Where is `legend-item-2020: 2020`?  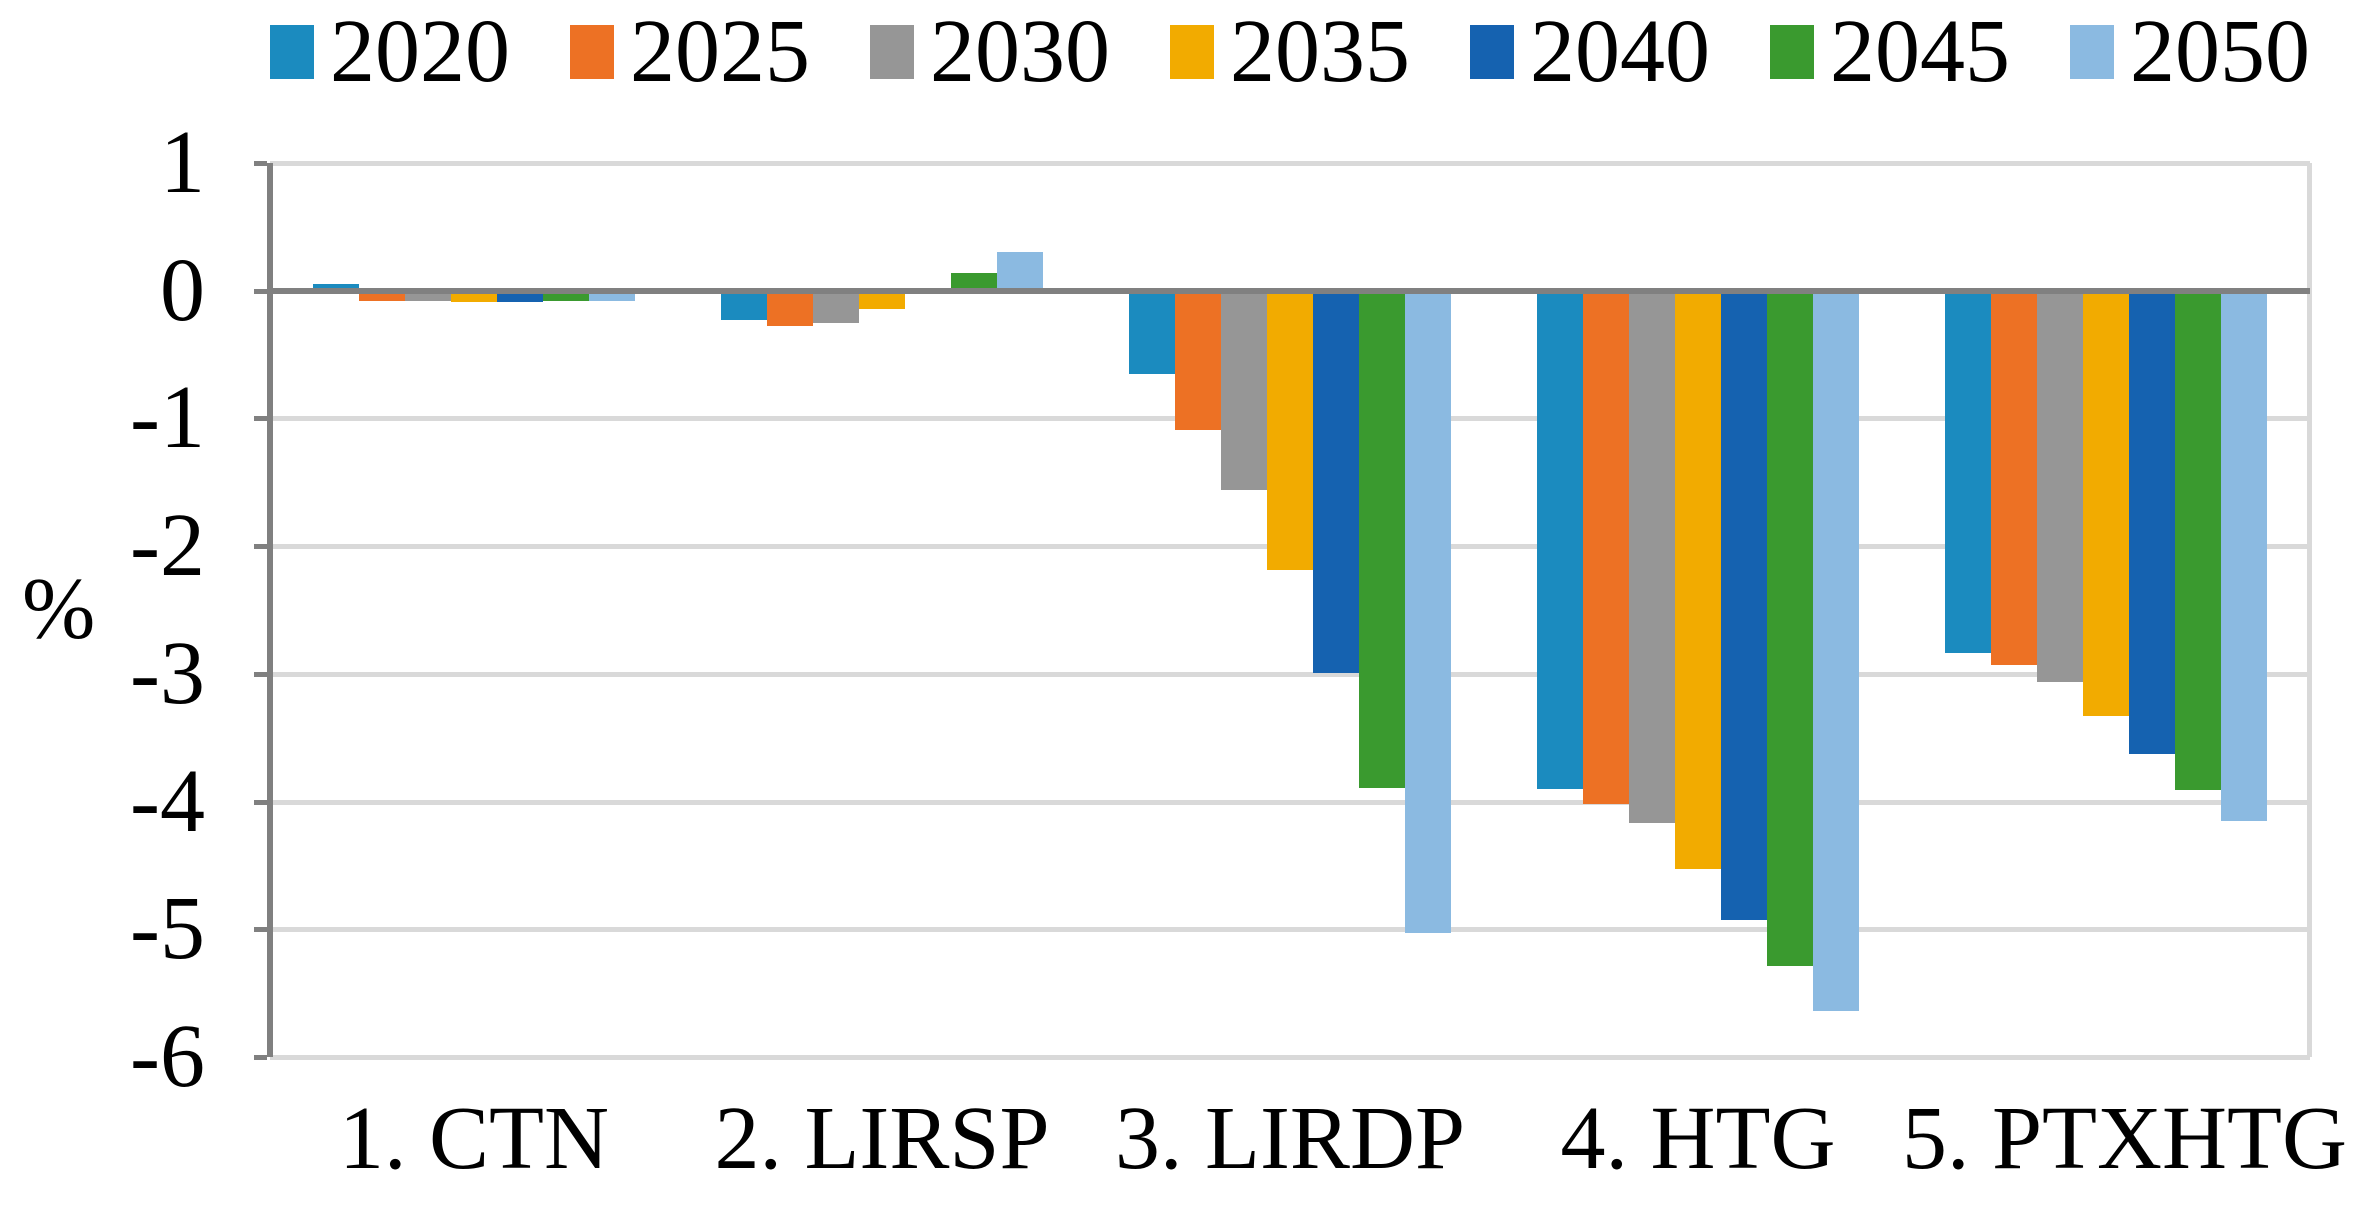 legend-item-2020: 2020 is located at coordinates (390, 52).